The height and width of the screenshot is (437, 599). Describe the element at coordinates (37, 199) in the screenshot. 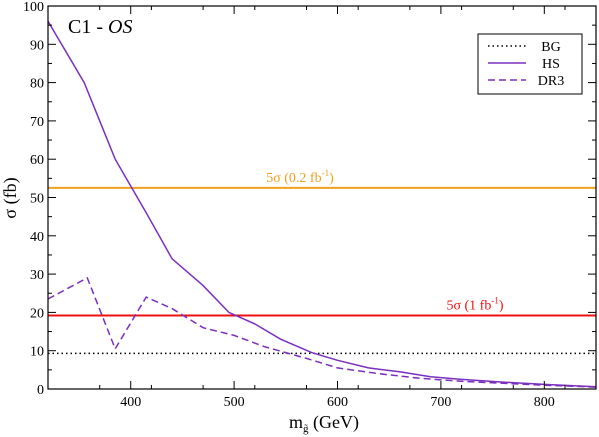

I see `y-tick-label: 50` at that location.